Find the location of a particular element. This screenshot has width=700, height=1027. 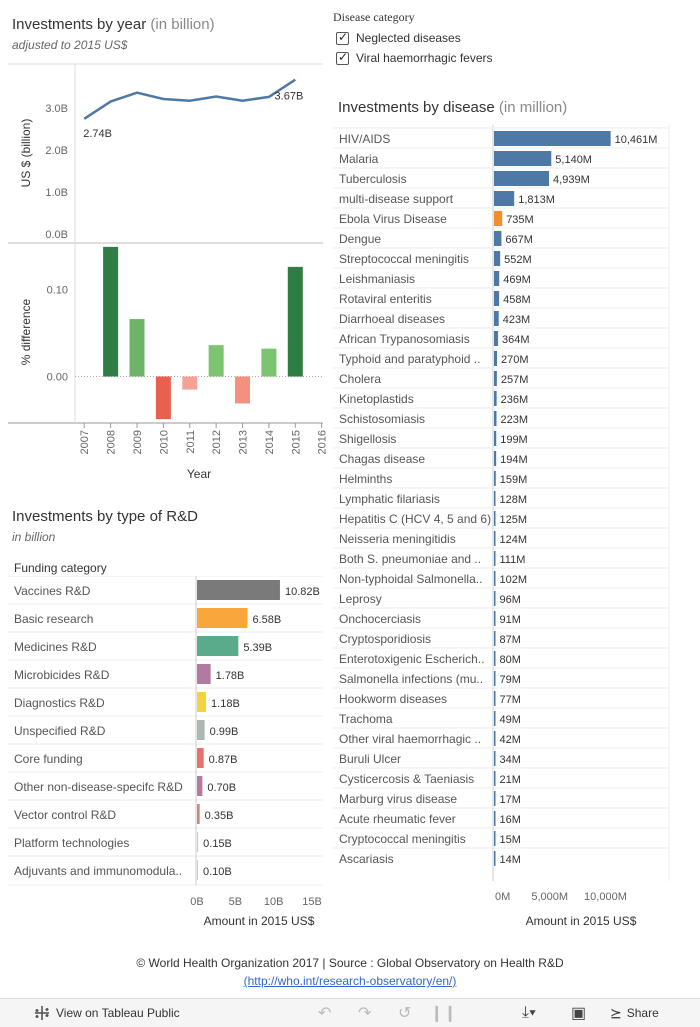

rd-category-label: Diagnostics R&D is located at coordinates (59, 703).